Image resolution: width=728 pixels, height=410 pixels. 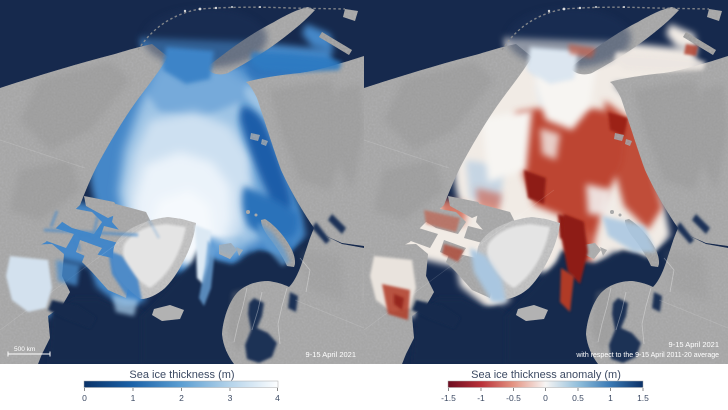 What do you see at coordinates (546, 375) in the screenshot?
I see `svg-text: Sea ice thickness anomaly (m)` at bounding box center [546, 375].